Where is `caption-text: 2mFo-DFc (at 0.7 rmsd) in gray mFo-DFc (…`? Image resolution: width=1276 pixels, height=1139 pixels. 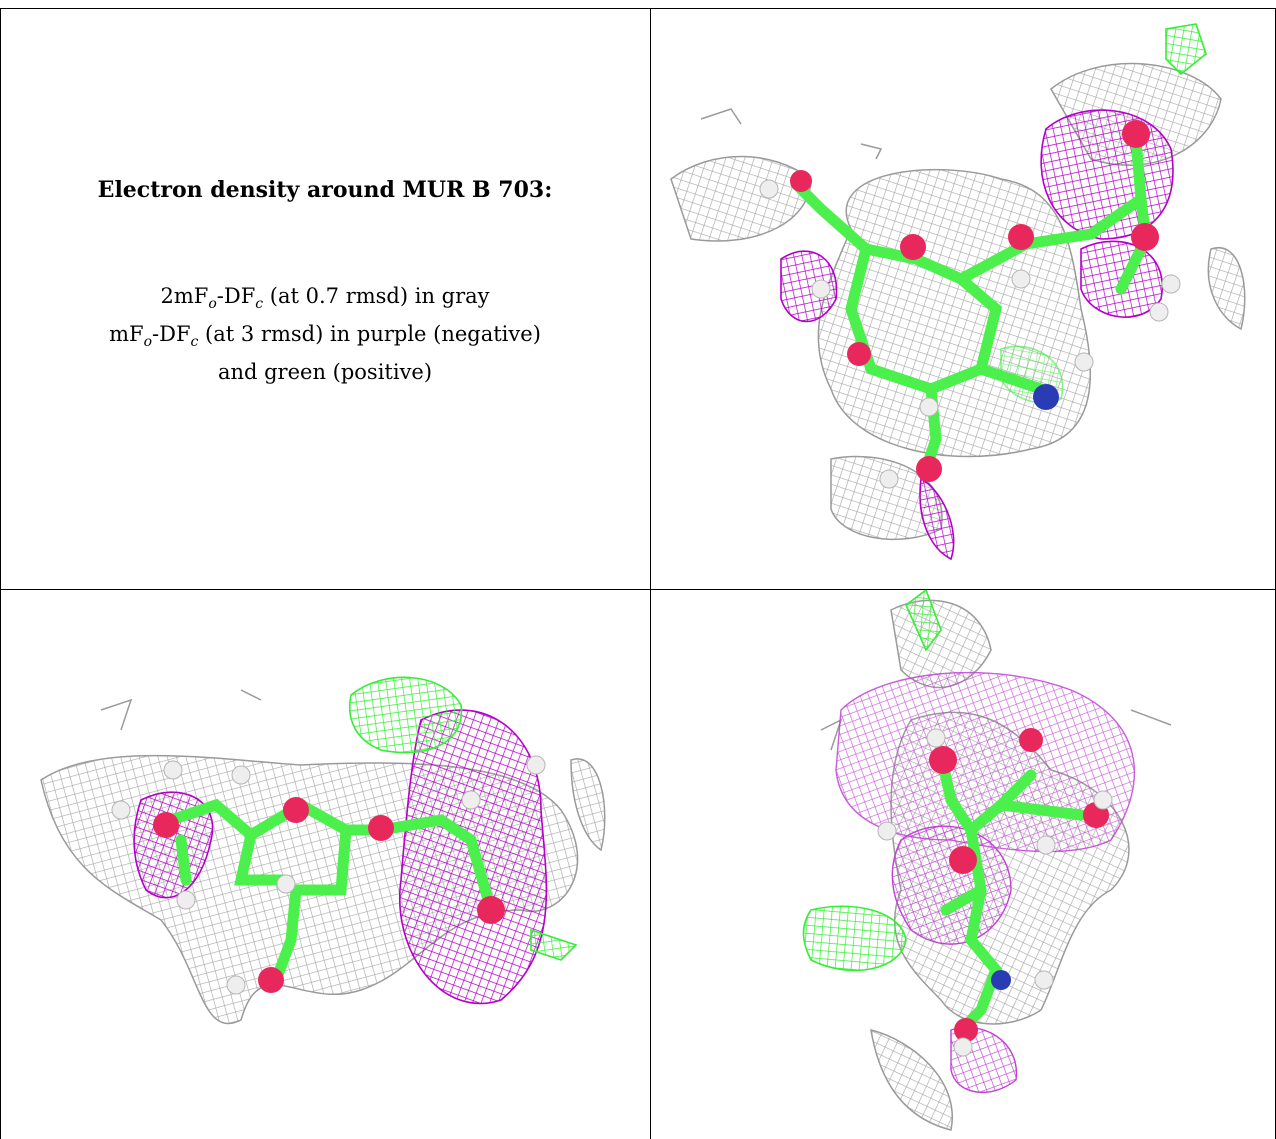
caption-text: 2mFo-DFc (at 0.7 rmsd) in gray mFo-DFc (… is located at coordinates (325, 334).